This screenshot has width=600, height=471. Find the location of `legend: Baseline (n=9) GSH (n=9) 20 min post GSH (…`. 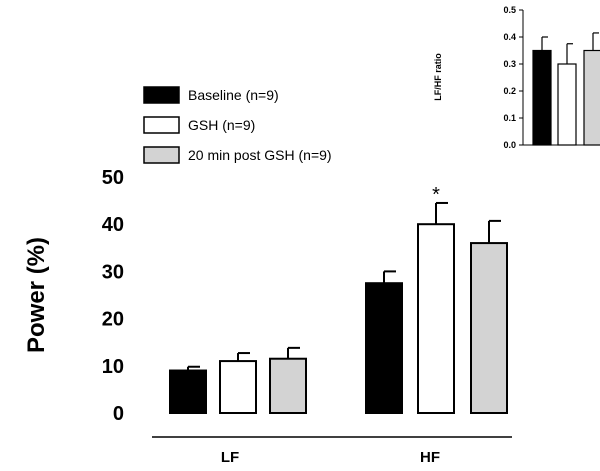

legend: Baseline (n=9) GSH (n=9) 20 min post GSH (… is located at coordinates (237, 125).